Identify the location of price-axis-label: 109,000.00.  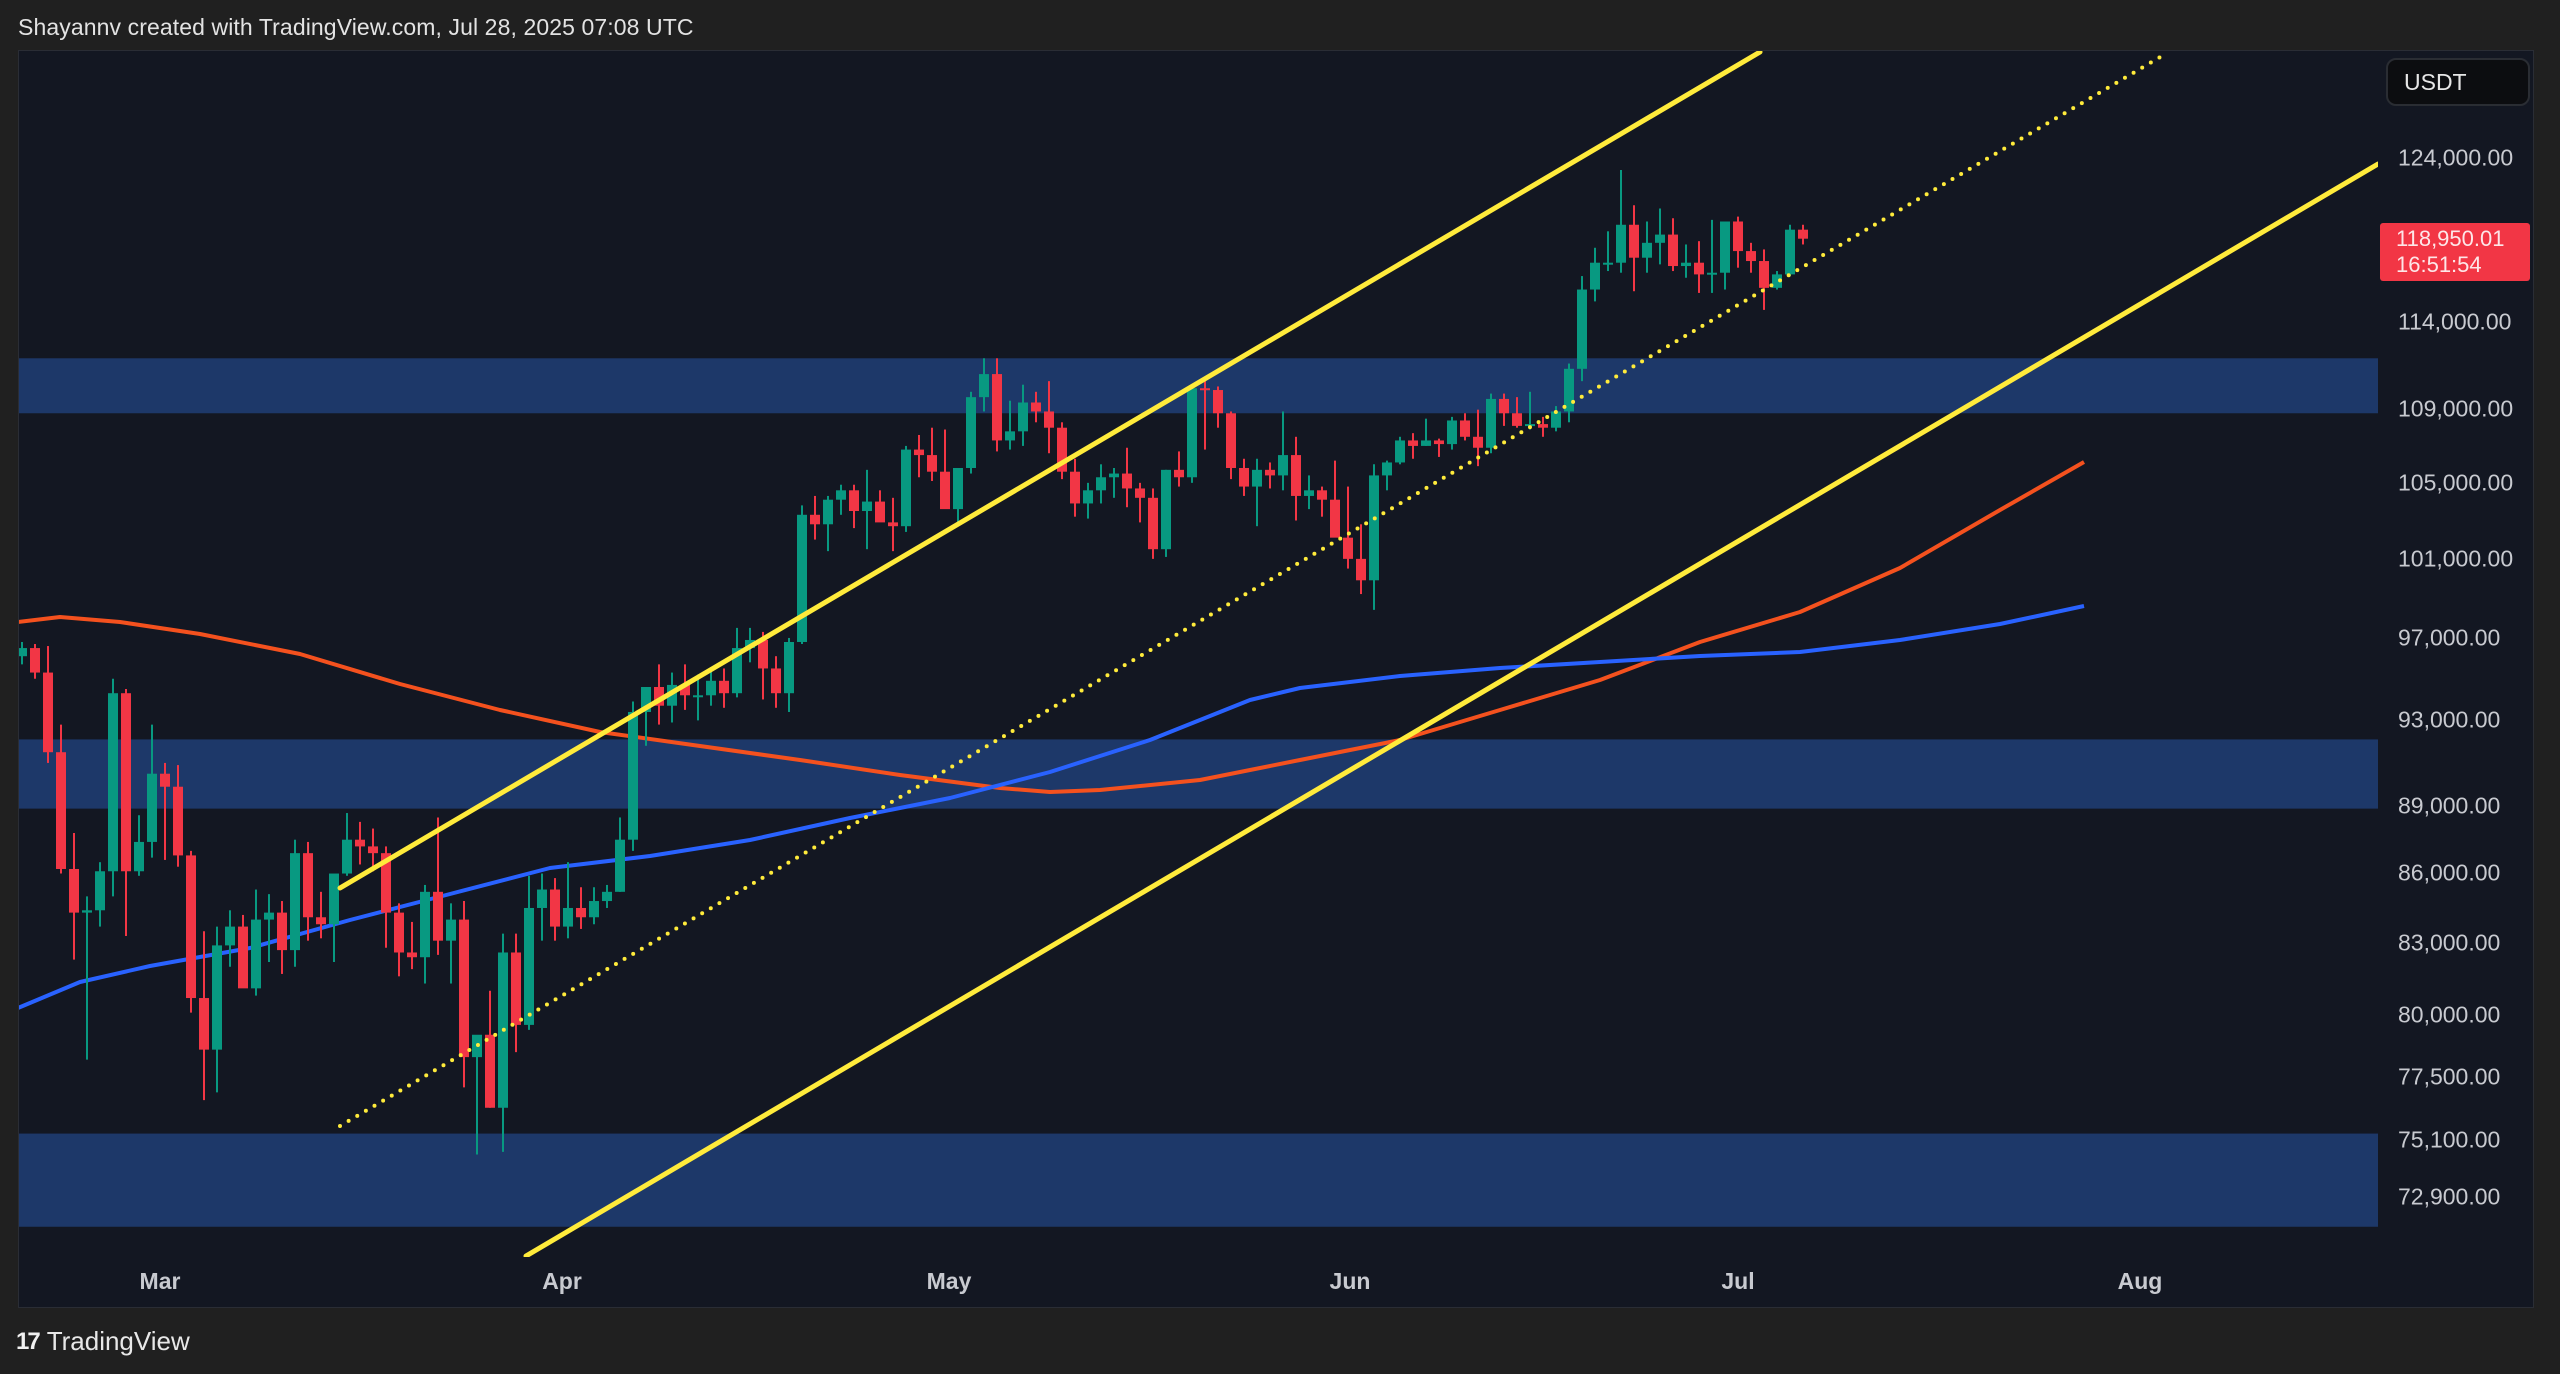
(2456, 408).